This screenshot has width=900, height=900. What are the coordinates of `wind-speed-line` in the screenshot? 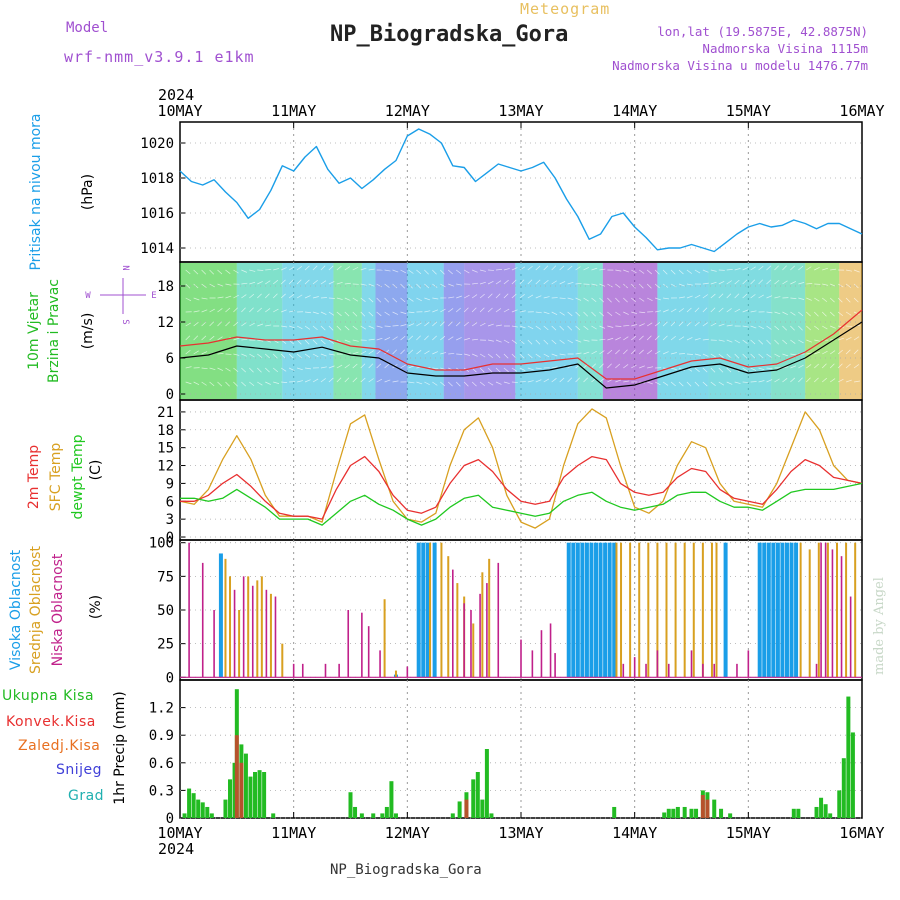 It's located at (521, 355).